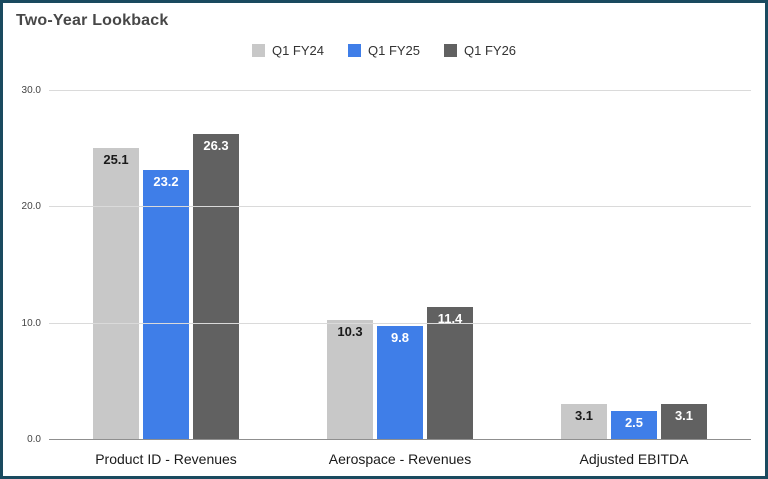 This screenshot has width=768, height=479. I want to click on bar-data-label: 11.4, so click(450, 319).